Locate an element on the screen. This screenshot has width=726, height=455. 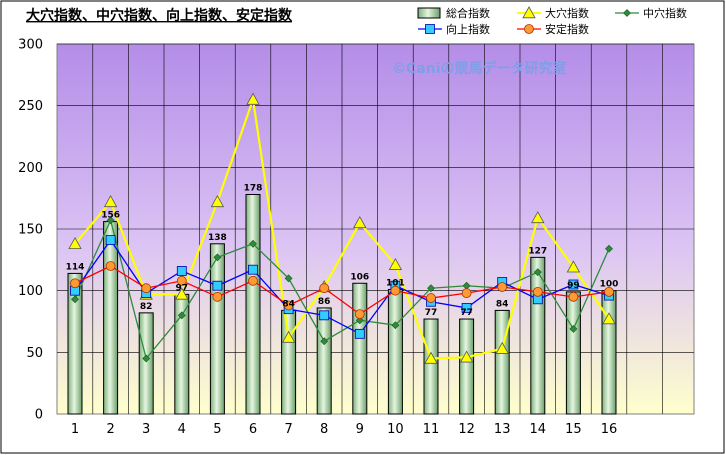
y-tick-label: 300 is located at coordinates (30, 45).